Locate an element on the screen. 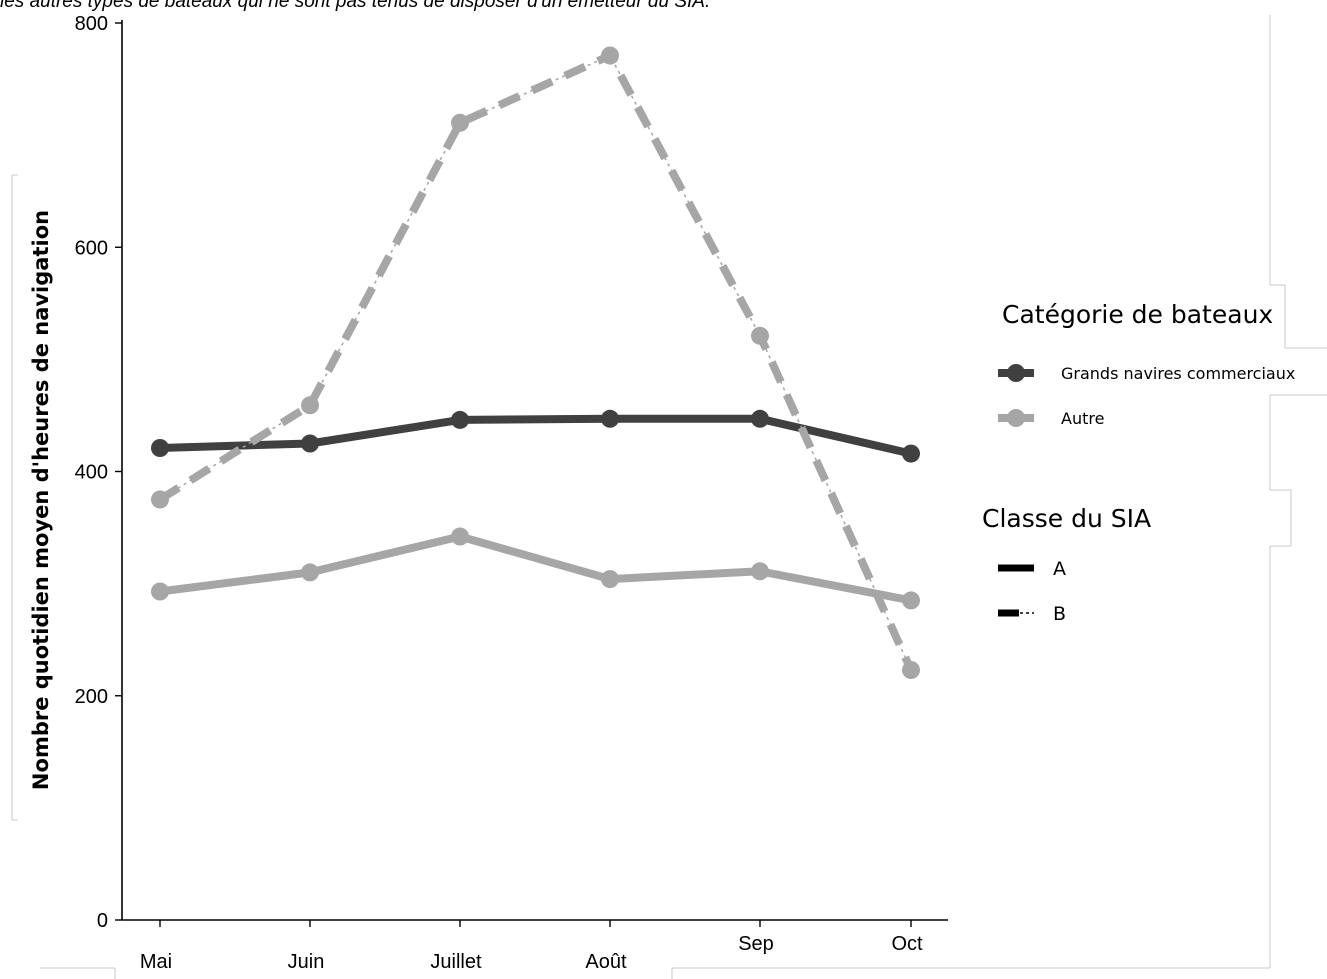 Image resolution: width=1327 pixels, height=979 pixels. legend-label-class-a: A is located at coordinates (1059, 569).